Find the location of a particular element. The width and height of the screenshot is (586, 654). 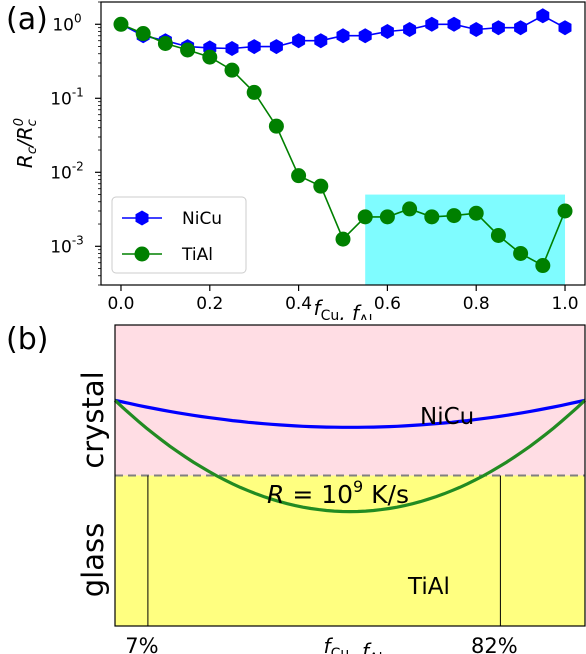

x-tick-label: 0.2 is located at coordinates (209, 304).